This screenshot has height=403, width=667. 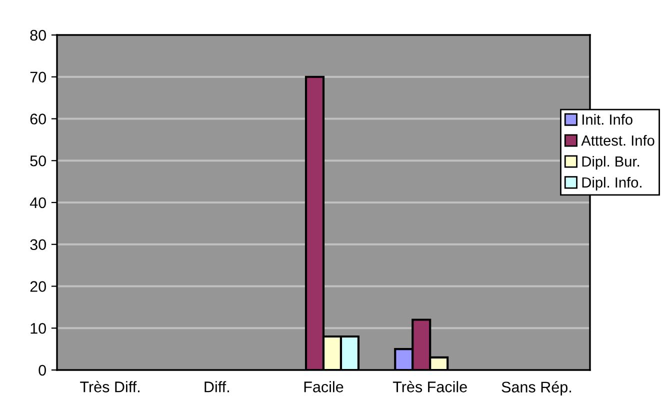 I want to click on x-tick-label: Sans Rép., so click(x=536, y=388).